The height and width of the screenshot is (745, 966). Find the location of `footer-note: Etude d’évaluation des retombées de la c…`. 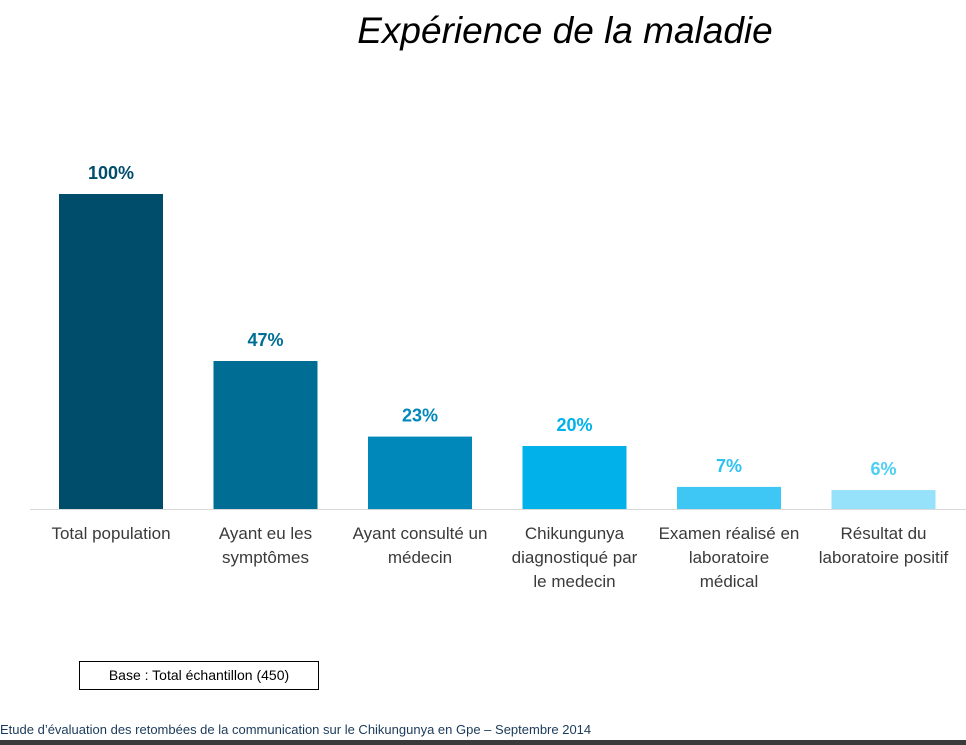

footer-note: Etude d’évaluation des retombées de la c… is located at coordinates (296, 729).